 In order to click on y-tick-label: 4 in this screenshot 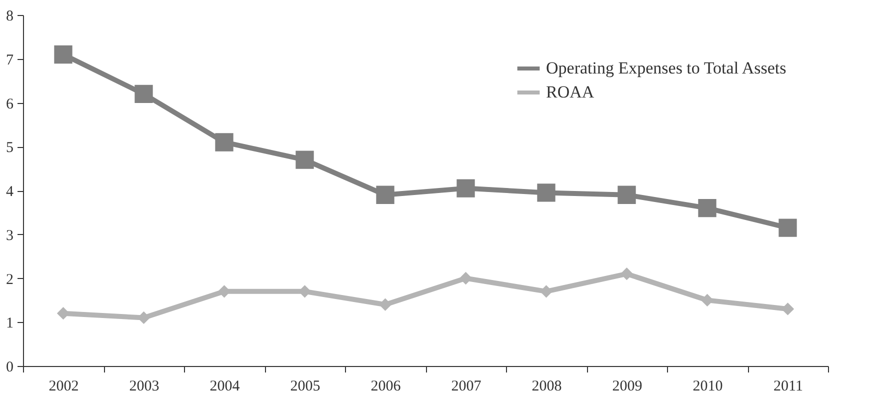, I will do `click(10, 192)`.